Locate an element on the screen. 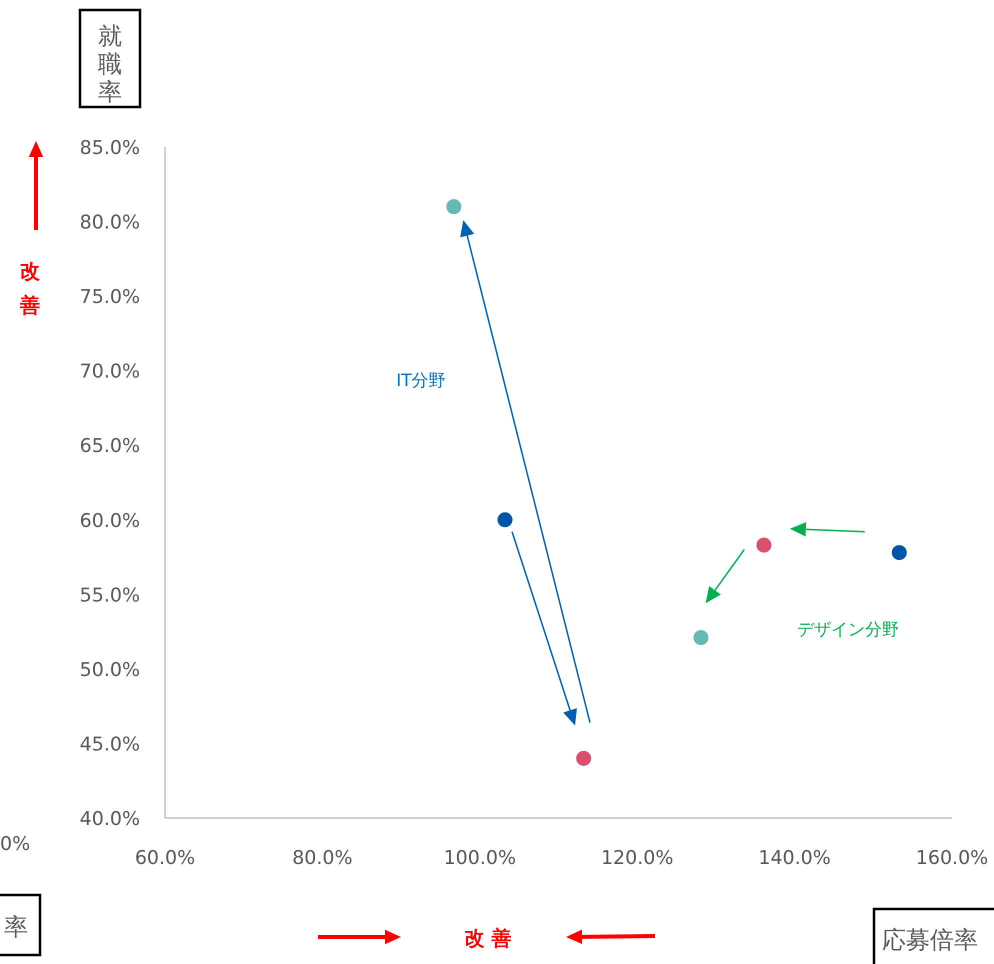  y-axis-title: 就職率 is located at coordinates (110, 64).